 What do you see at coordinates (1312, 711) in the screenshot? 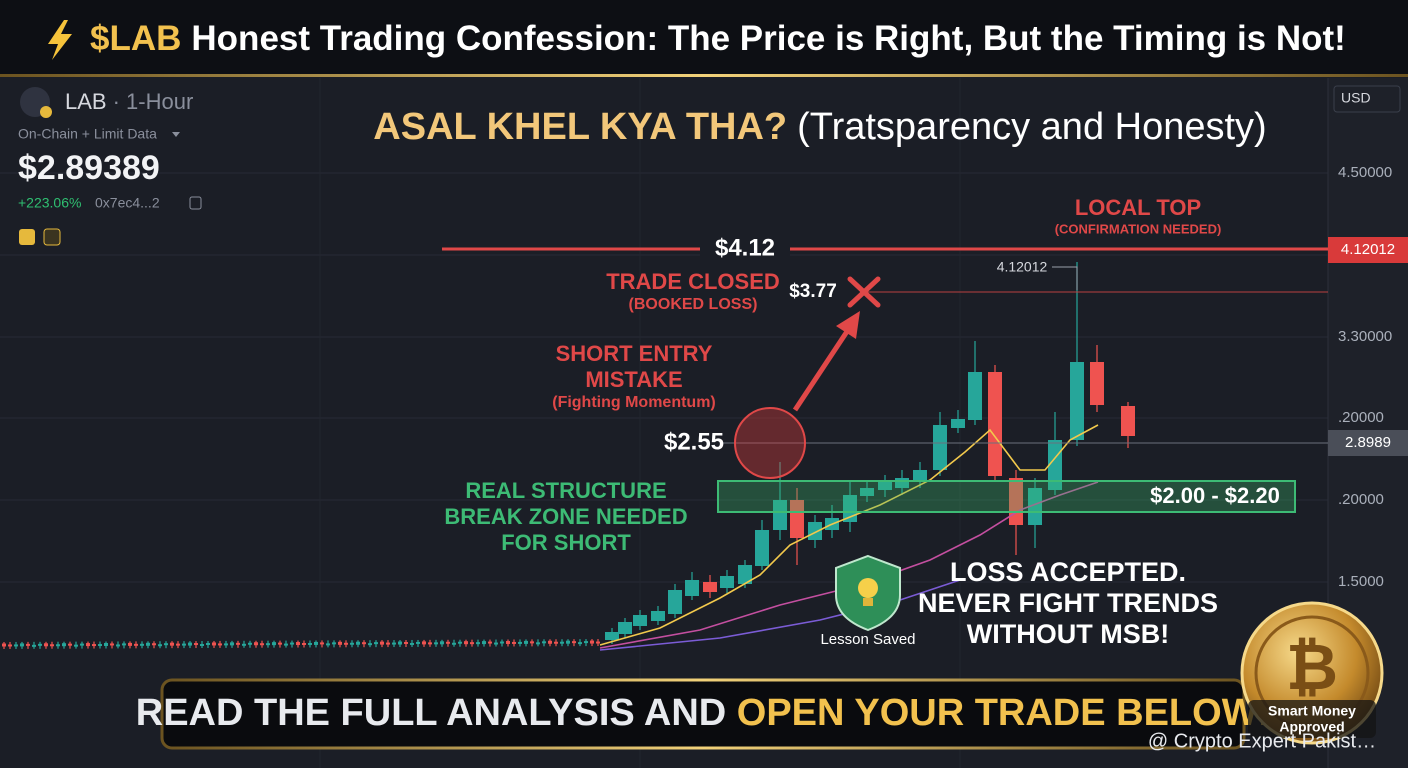
I see `badge-line: Smart Money` at bounding box center [1312, 711].